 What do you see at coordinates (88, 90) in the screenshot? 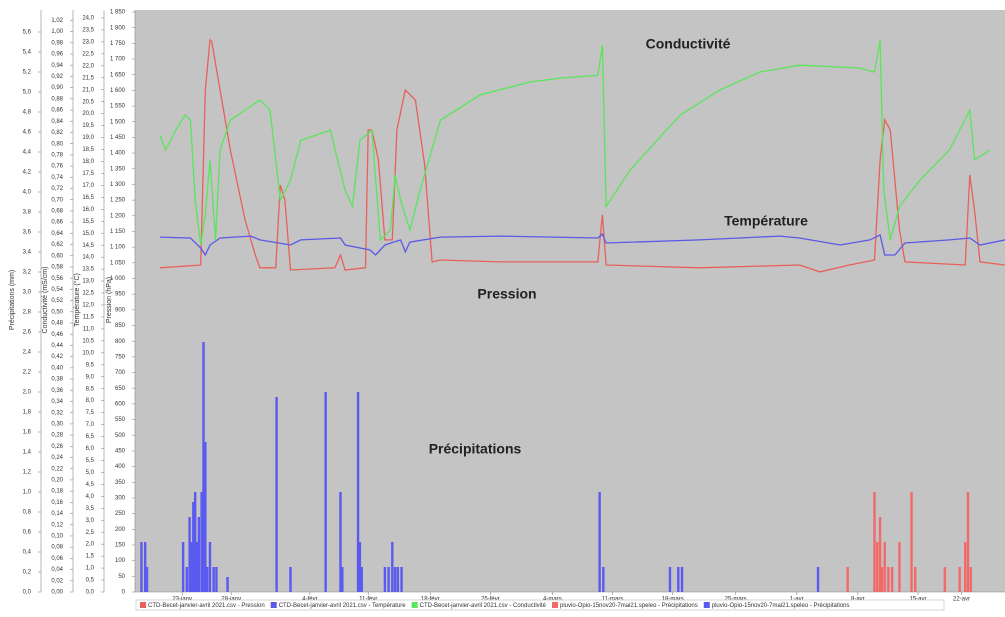
I see `y-tick-label: 21,0` at bounding box center [88, 90].